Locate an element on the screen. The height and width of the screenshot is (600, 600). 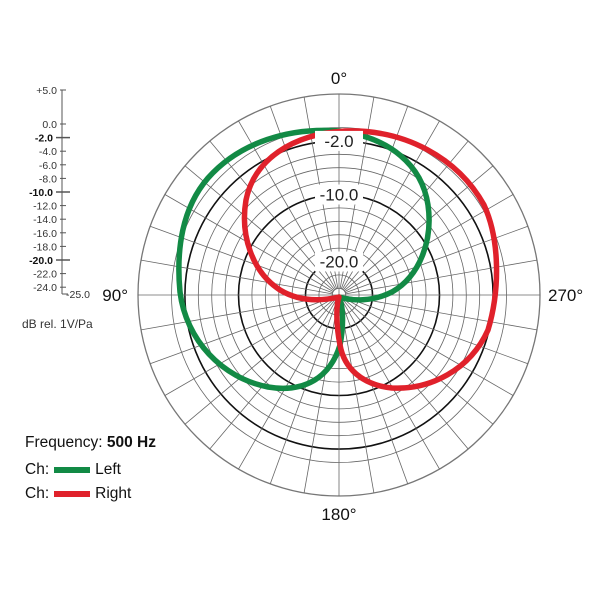
frequency-label: Frequency: 500 Hz is located at coordinates (90, 443).